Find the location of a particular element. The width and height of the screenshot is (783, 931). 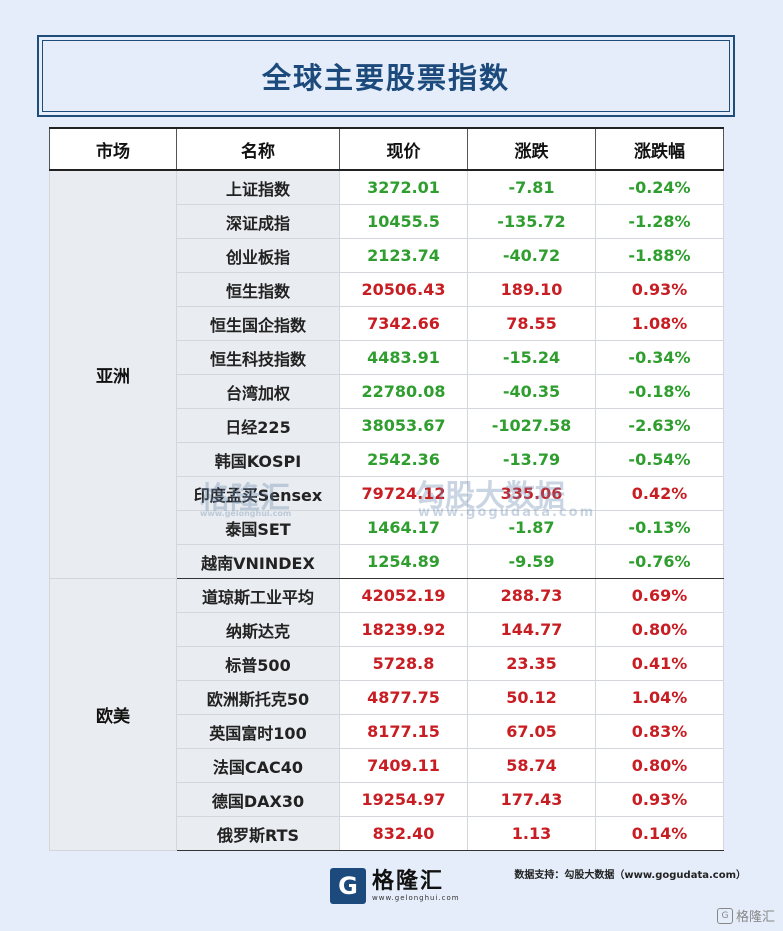

index-name-cell: 上证指数 is located at coordinates (258, 187).